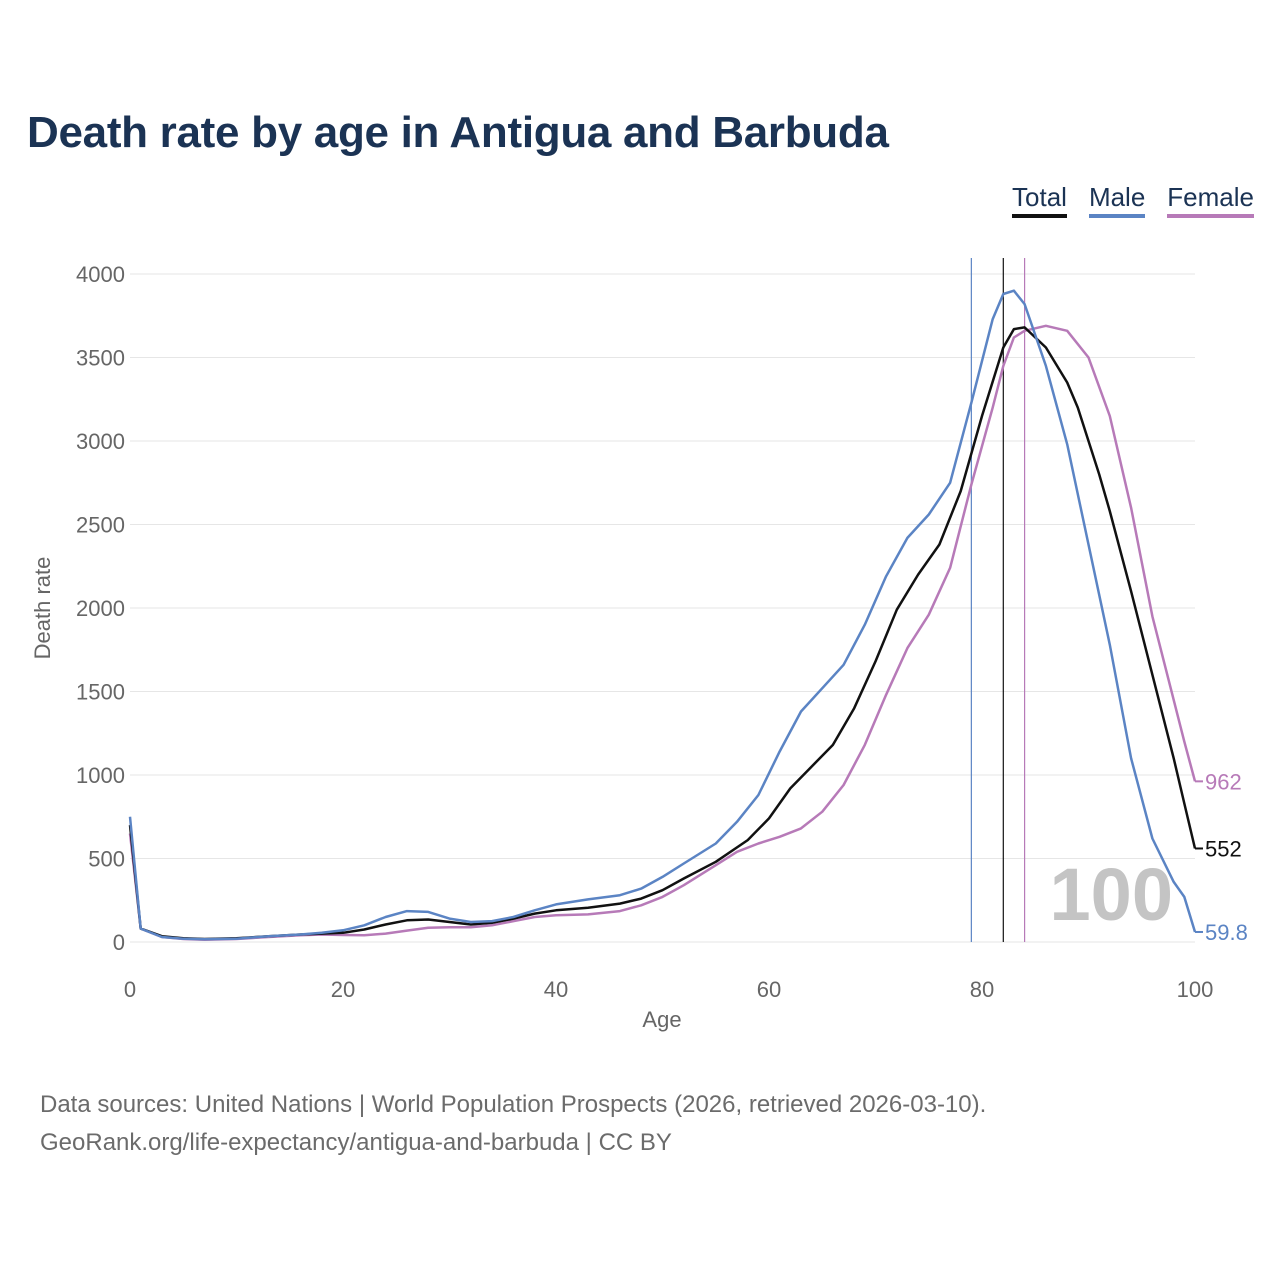 This screenshot has width=1280, height=1280. What do you see at coordinates (343, 989) in the screenshot?
I see `x-tick-label: 20` at bounding box center [343, 989].